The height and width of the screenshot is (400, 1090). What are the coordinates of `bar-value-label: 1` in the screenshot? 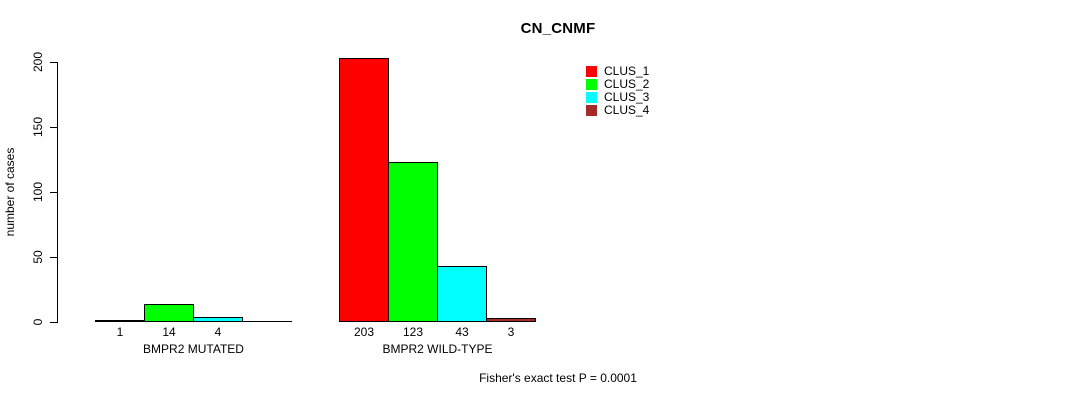 It's located at (120, 332).